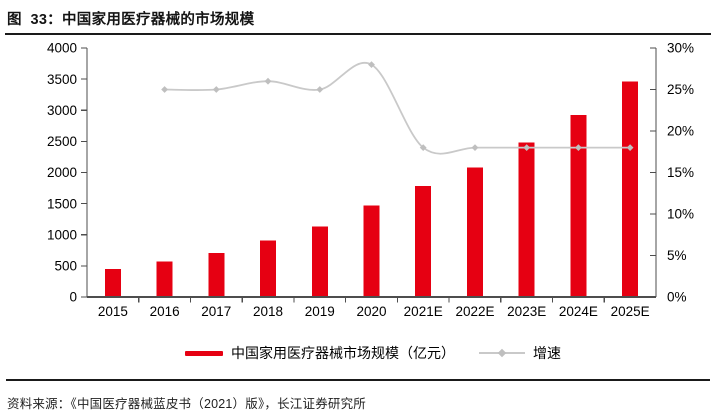  I want to click on right-axis-tick-label: 15%, so click(680, 172).